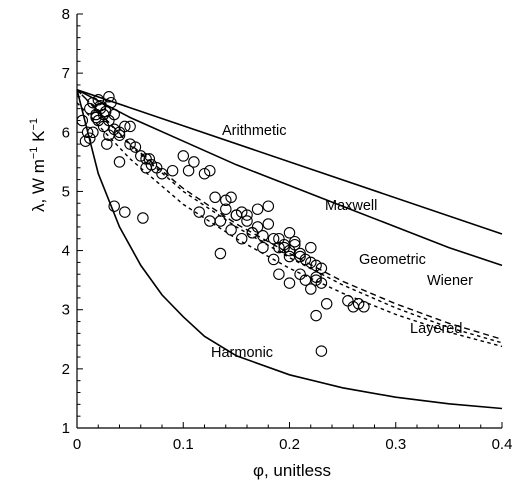  What do you see at coordinates (436, 329) in the screenshot?
I see `curve-label-layered: Layered` at bounding box center [436, 329].